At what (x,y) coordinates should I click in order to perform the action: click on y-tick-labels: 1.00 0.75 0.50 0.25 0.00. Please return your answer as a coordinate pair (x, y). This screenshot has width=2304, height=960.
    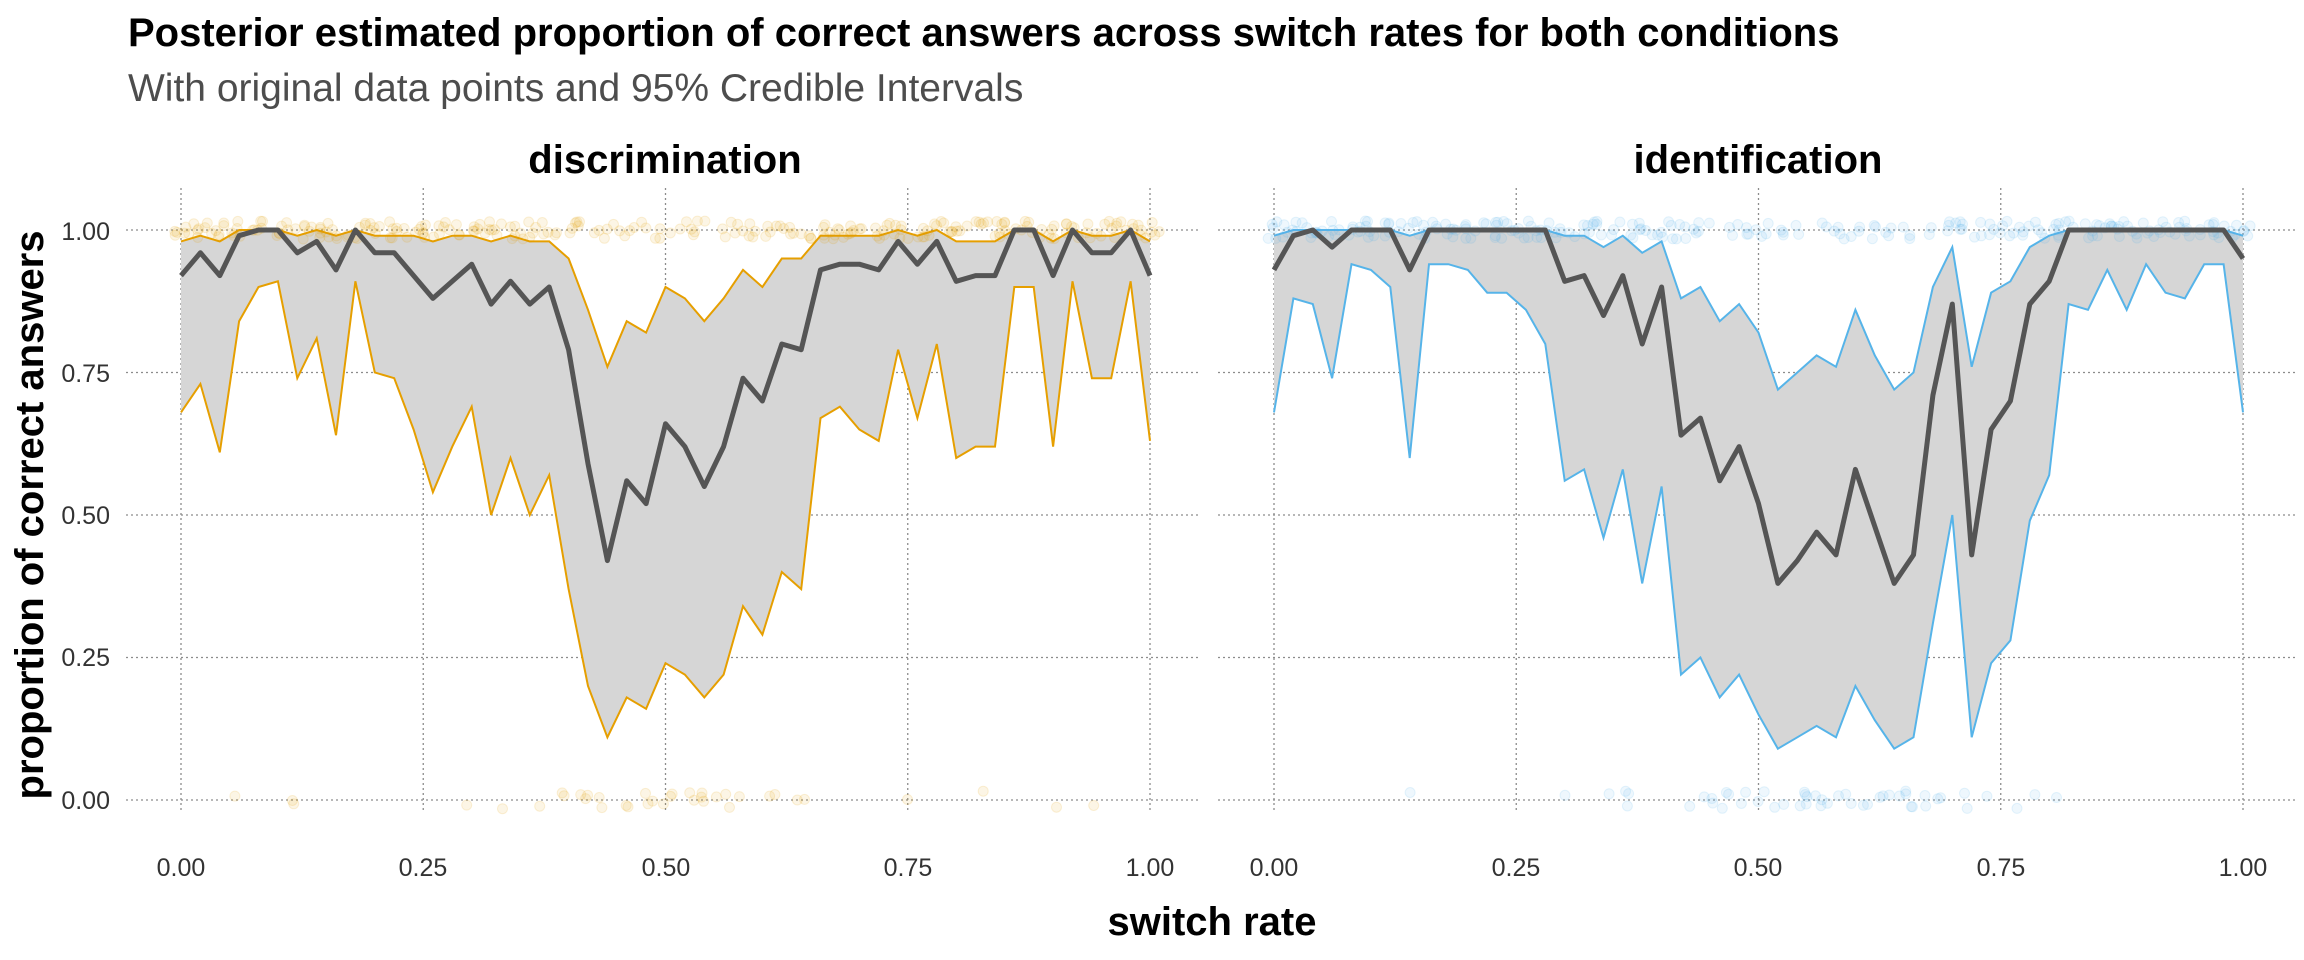
    Looking at the image, I should click on (85, 516).